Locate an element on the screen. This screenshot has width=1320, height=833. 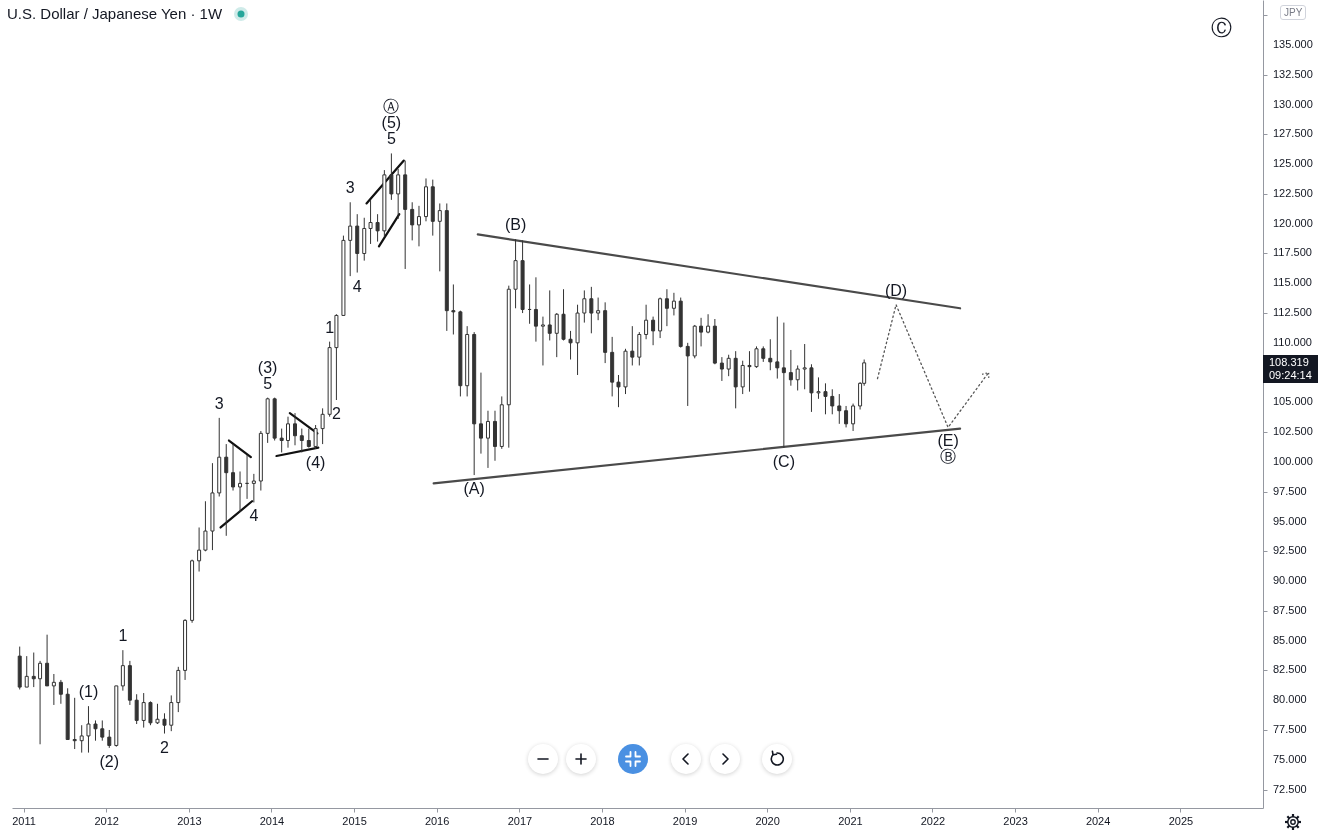
y-tick-label: 115.000 is located at coordinates (1292, 282).